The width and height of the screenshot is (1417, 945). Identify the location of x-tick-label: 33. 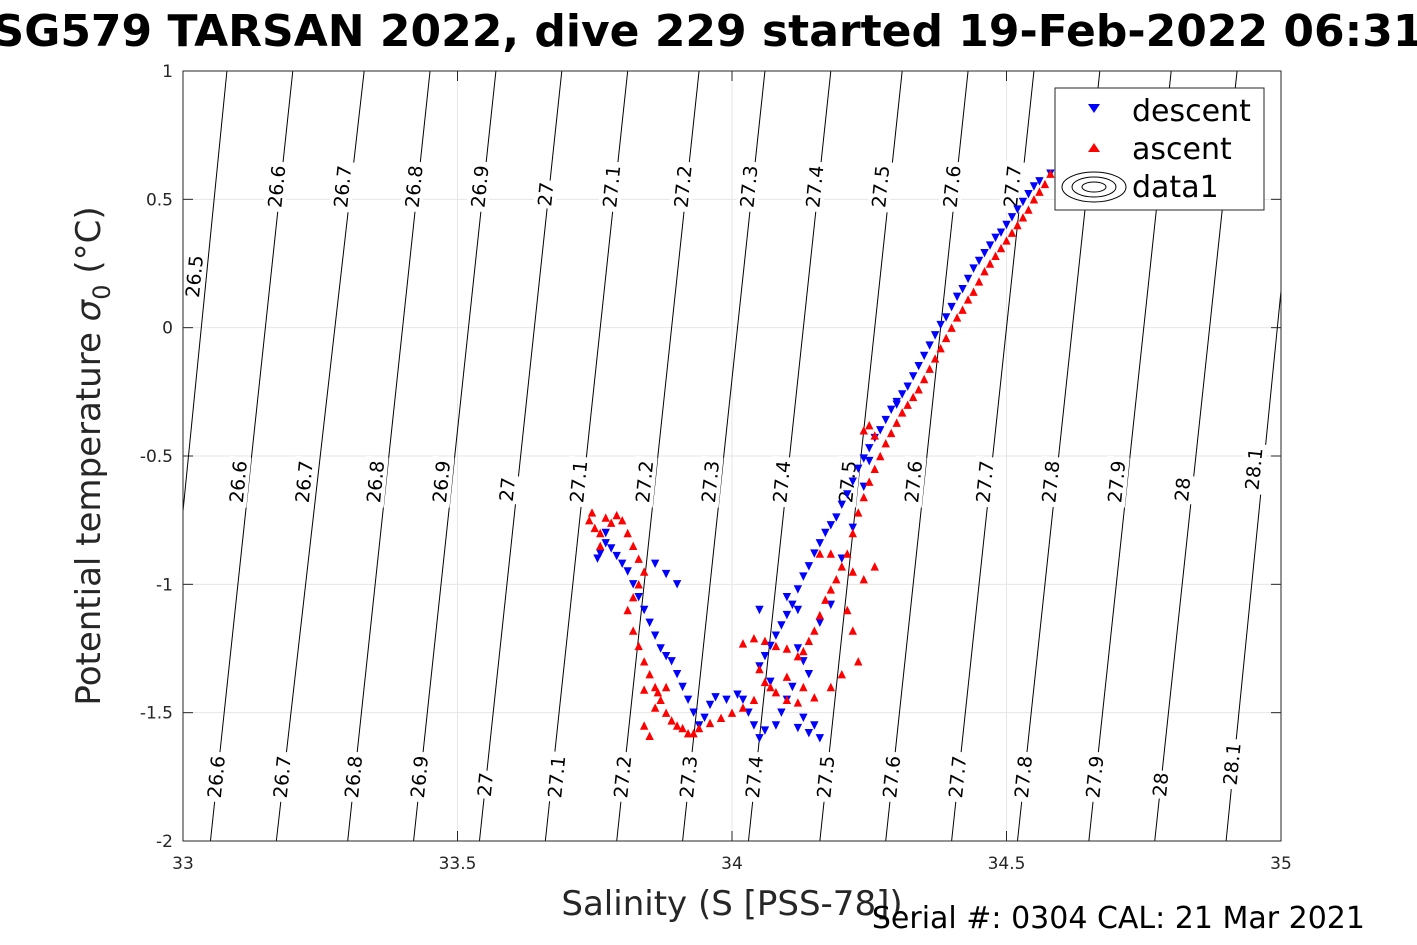
(183, 864).